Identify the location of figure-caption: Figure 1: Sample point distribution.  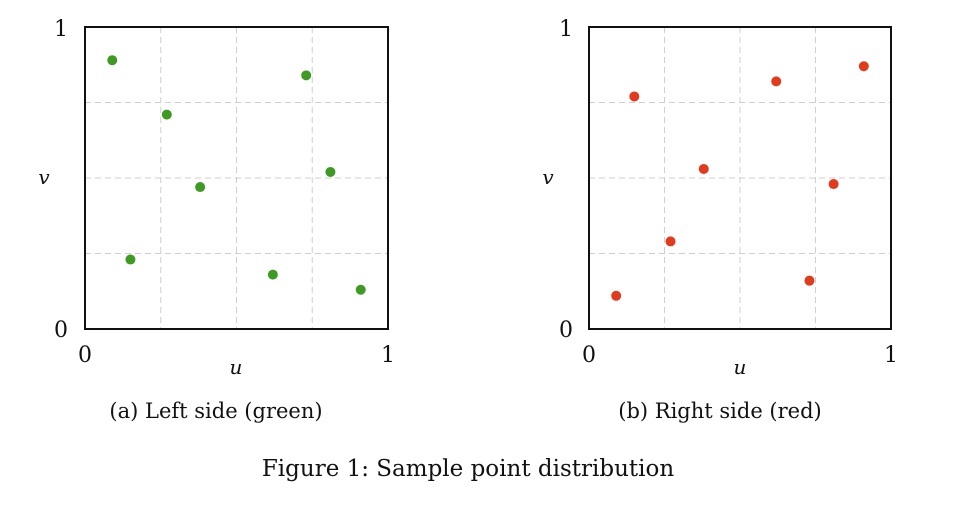
(468, 469).